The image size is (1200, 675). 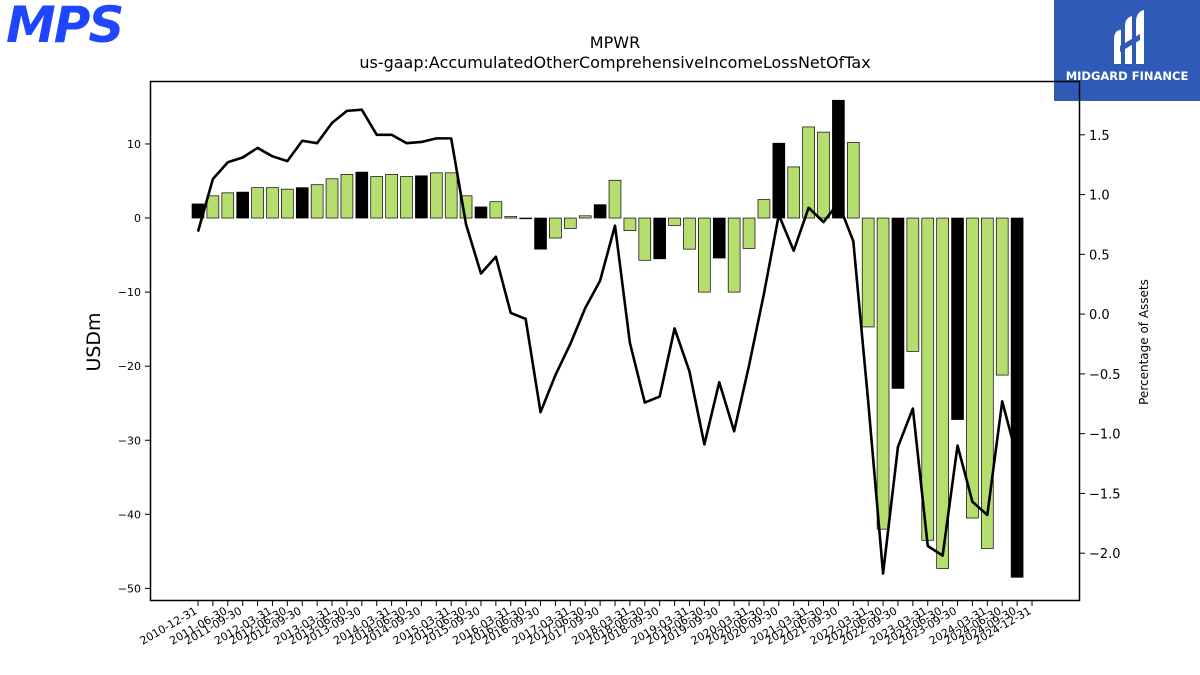 I want to click on y-tick-label: 10, so click(x=134, y=144).